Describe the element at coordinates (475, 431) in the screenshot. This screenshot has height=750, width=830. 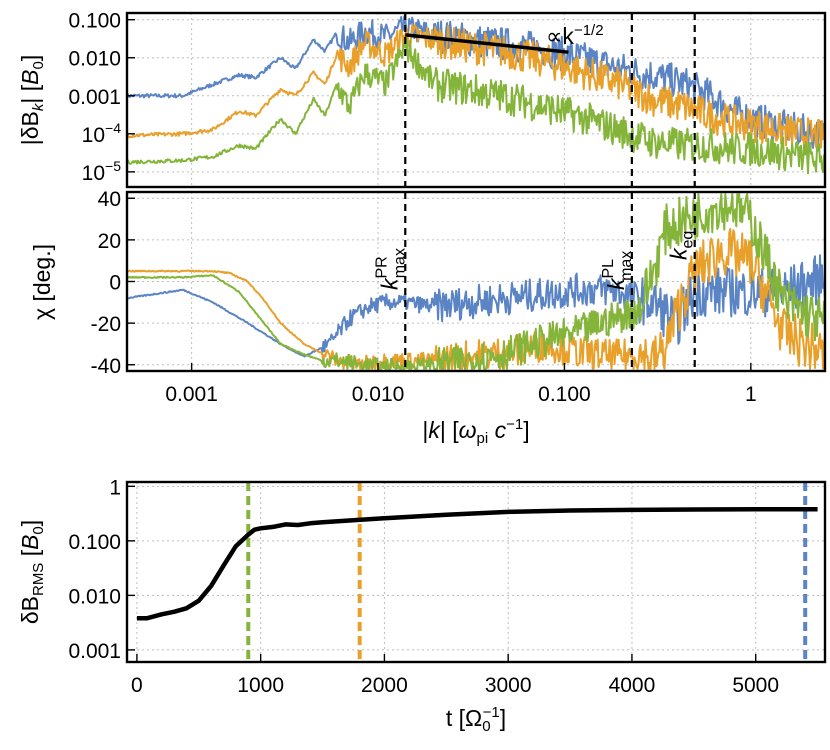
I see `k-xlabel: |k| [ωpi c−1]` at that location.